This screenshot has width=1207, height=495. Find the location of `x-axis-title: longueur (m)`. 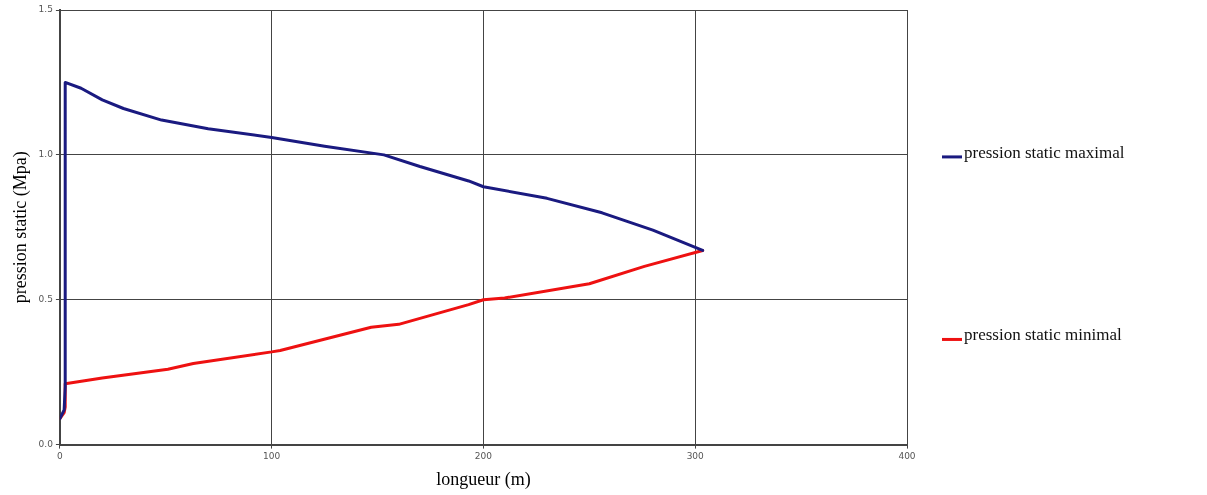

x-axis-title: longueur (m) is located at coordinates (483, 479).